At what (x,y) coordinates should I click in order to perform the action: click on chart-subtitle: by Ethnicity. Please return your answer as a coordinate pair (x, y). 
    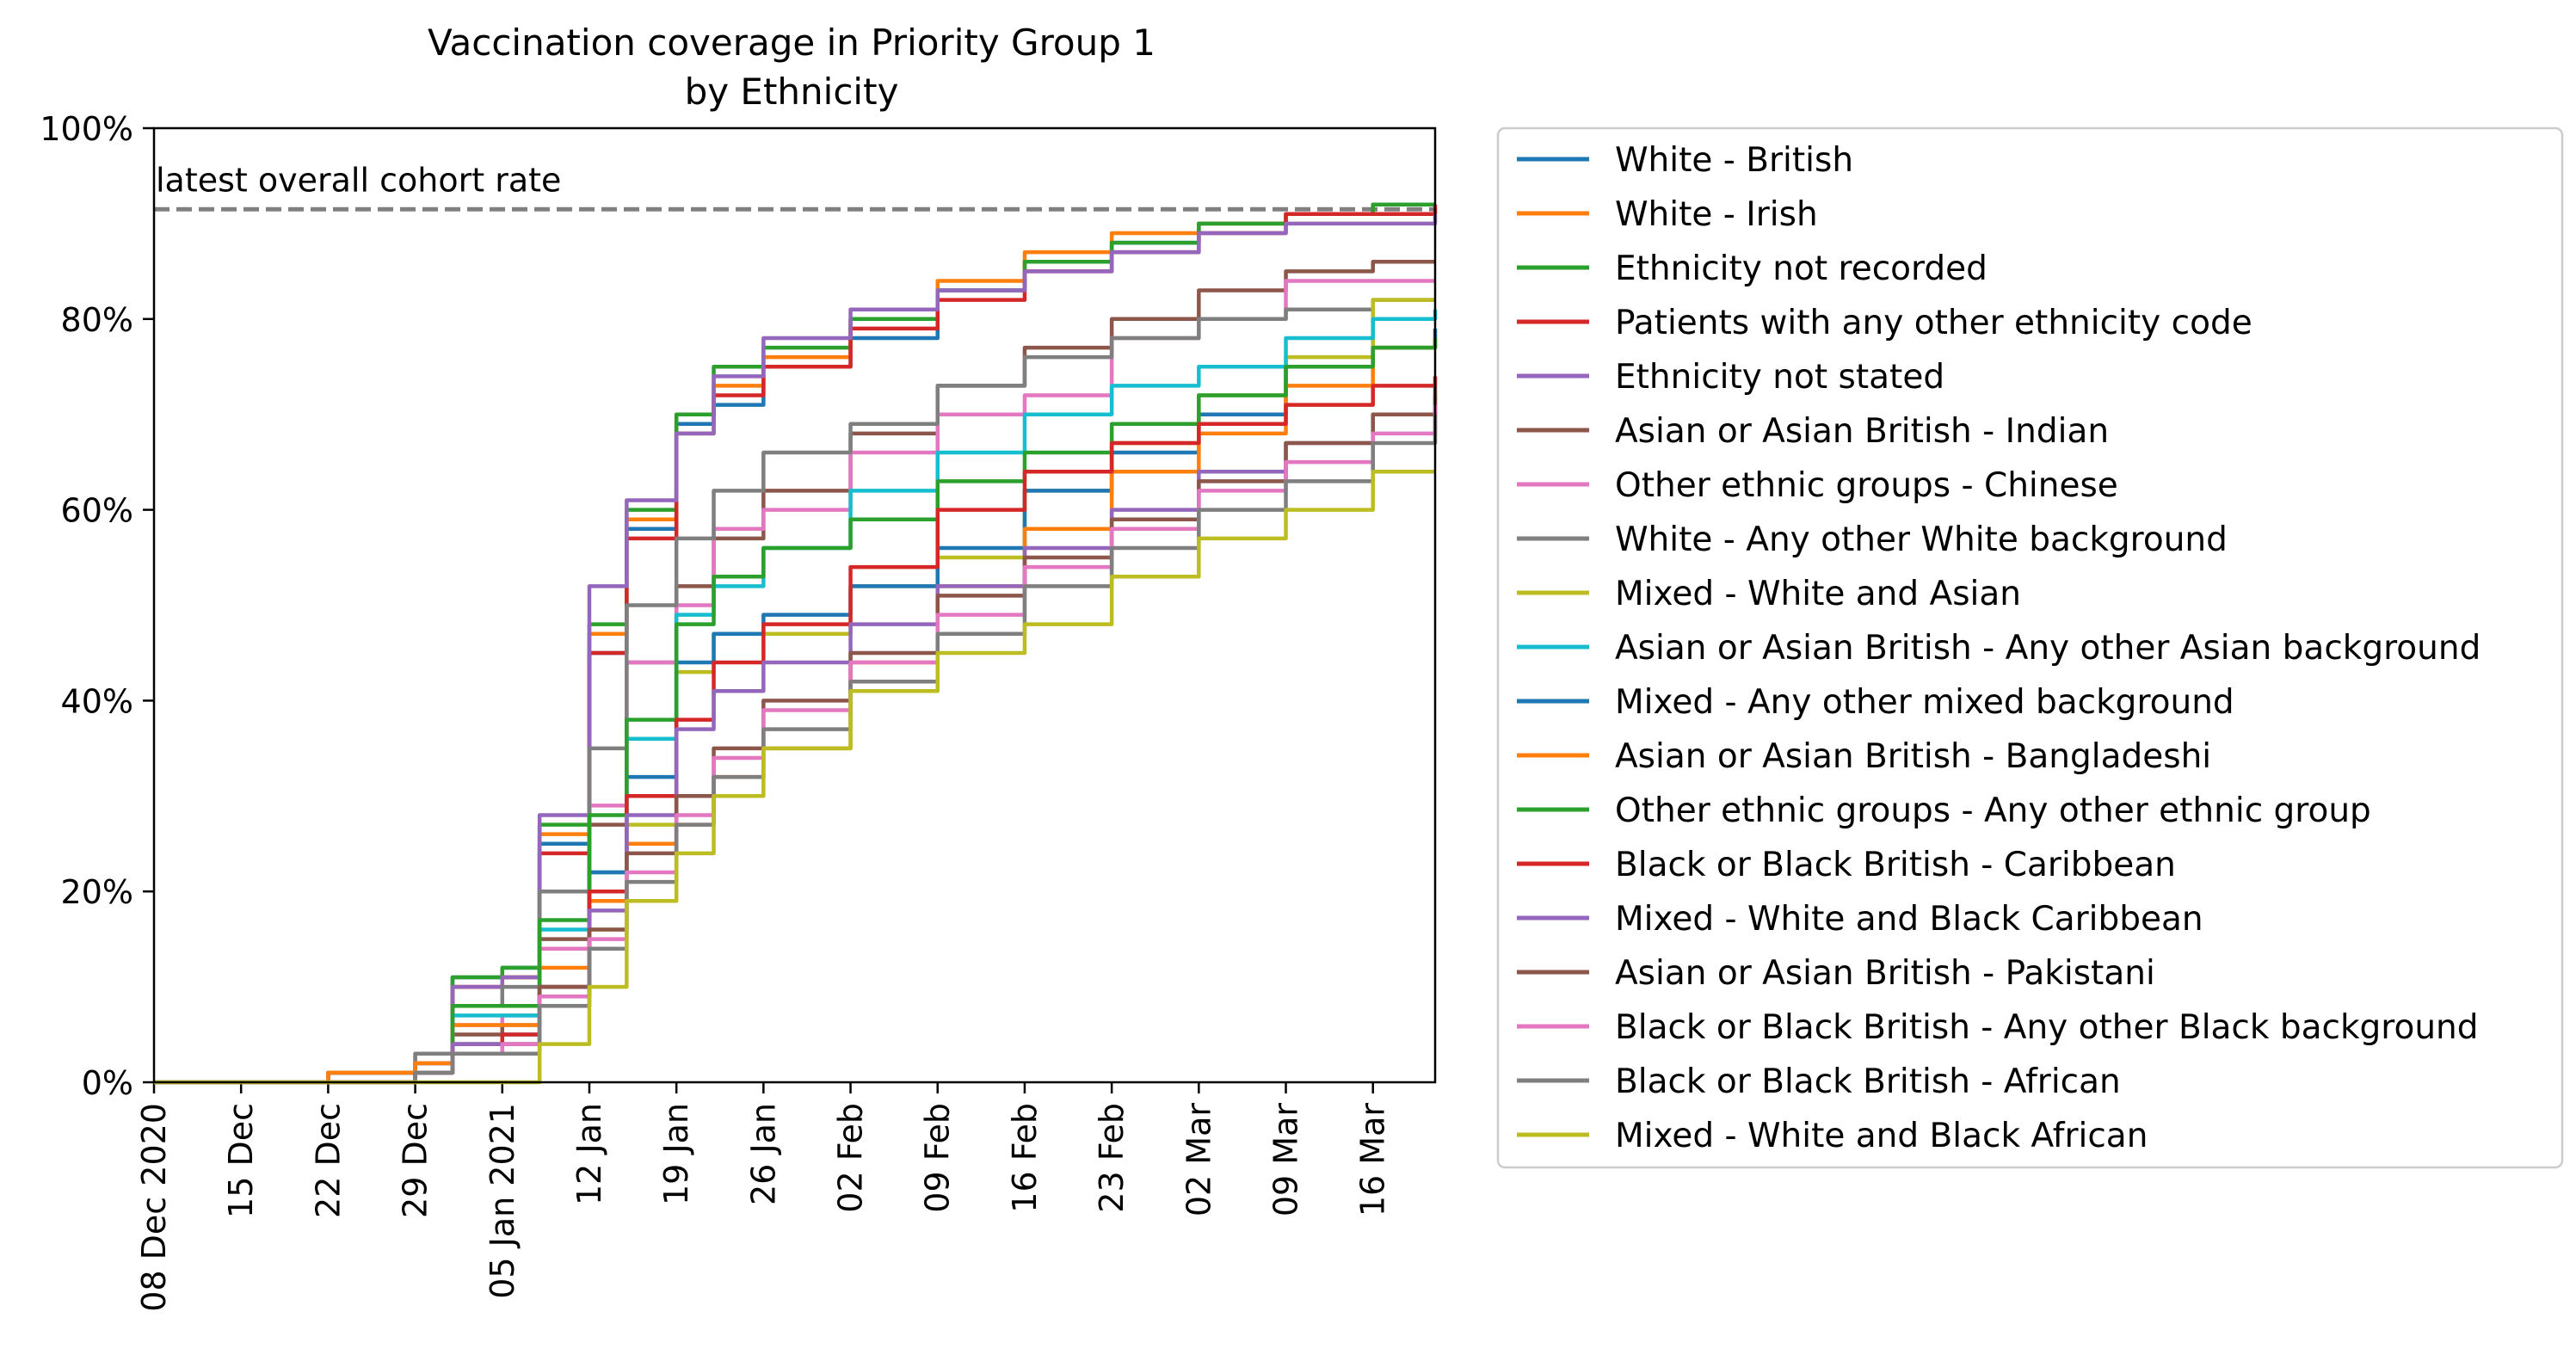
    Looking at the image, I should click on (792, 92).